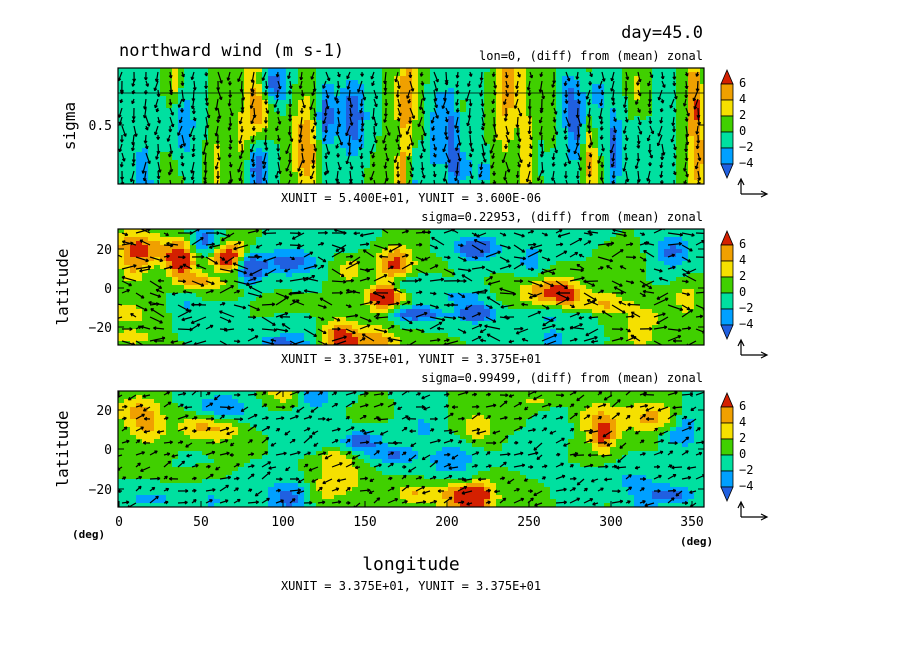  I want to click on xunit-right: (deg), so click(696, 541).